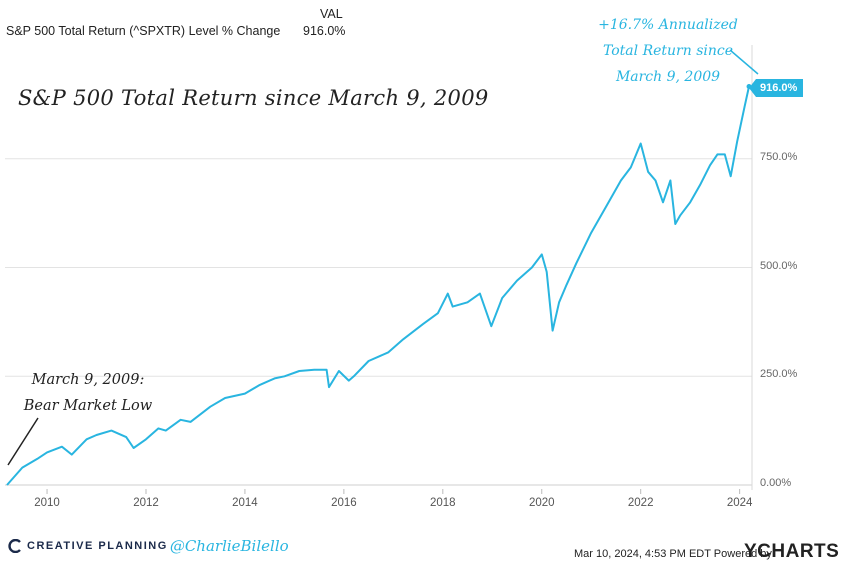  What do you see at coordinates (443, 503) in the screenshot?
I see `x-tick-label: 2018` at bounding box center [443, 503].